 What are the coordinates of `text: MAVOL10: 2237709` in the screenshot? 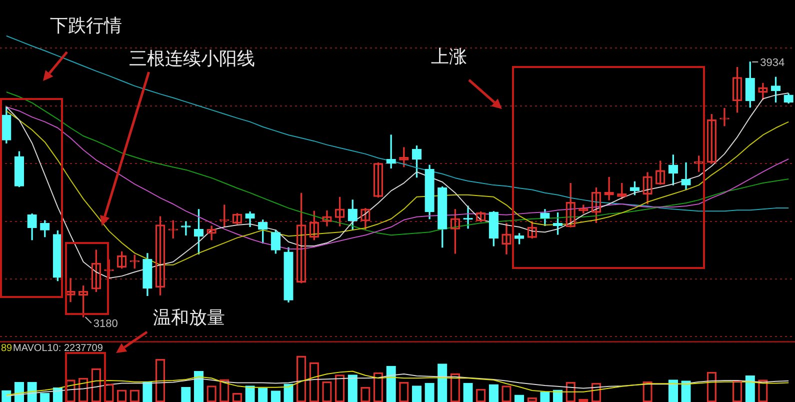 It's located at (58, 348).